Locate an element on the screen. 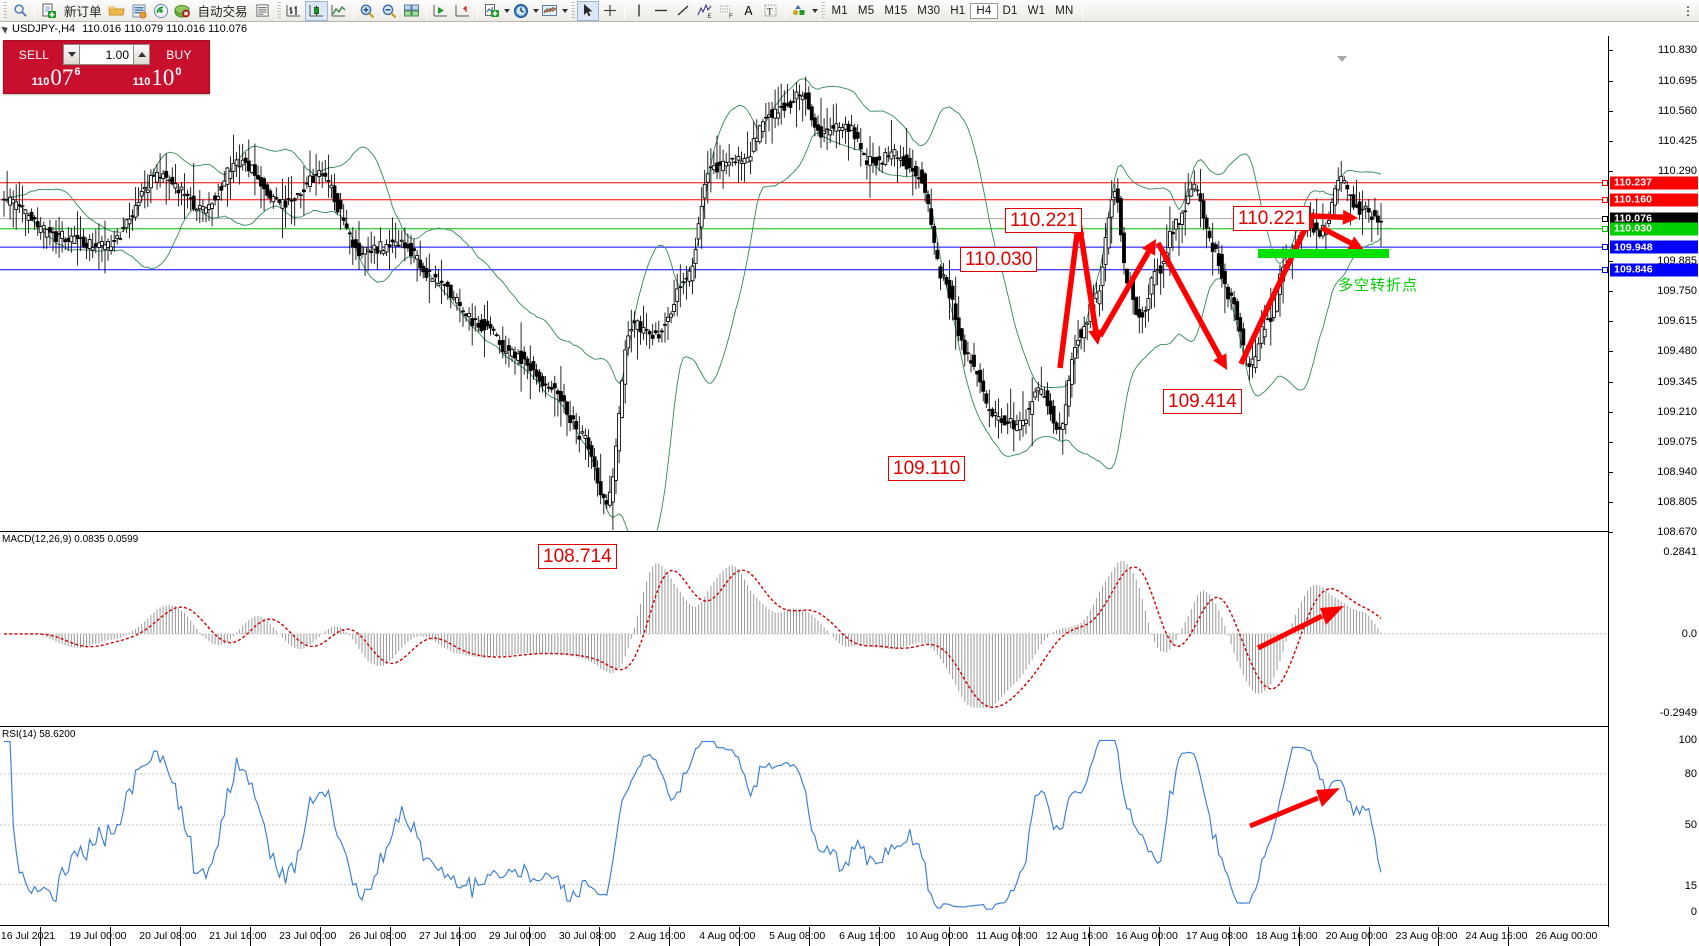 The image size is (1699, 946). current-price-level-handle is located at coordinates (1605, 218).